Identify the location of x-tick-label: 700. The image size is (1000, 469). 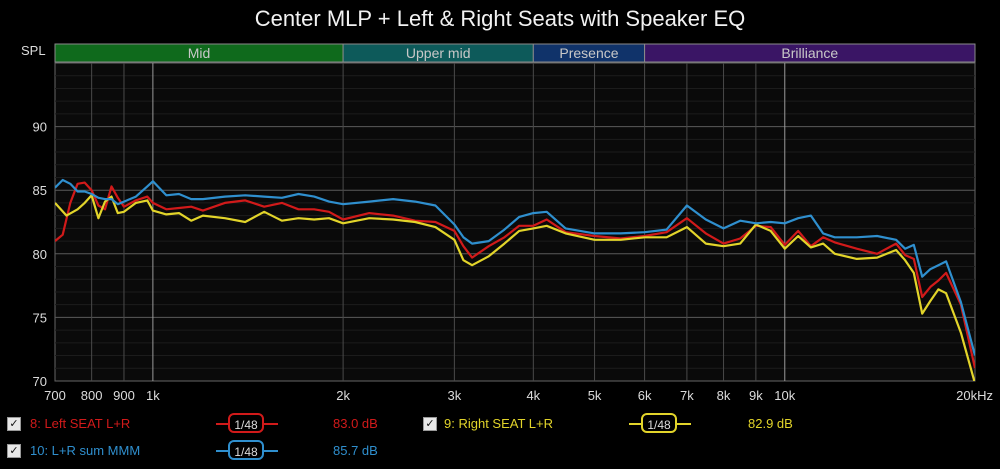
(55, 395).